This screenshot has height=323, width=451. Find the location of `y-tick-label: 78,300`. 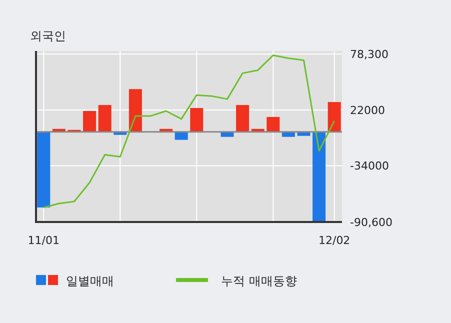

y-tick-label: 78,300 is located at coordinates (369, 54).